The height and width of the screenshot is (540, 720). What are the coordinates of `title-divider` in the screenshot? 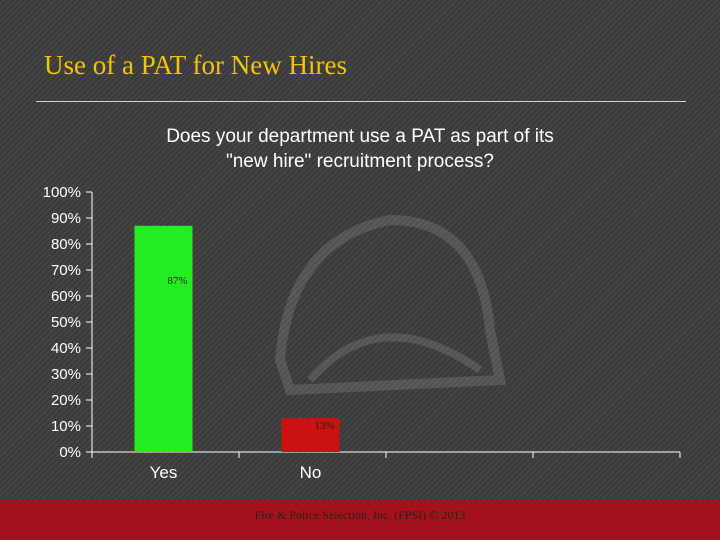 It's located at (361, 101).